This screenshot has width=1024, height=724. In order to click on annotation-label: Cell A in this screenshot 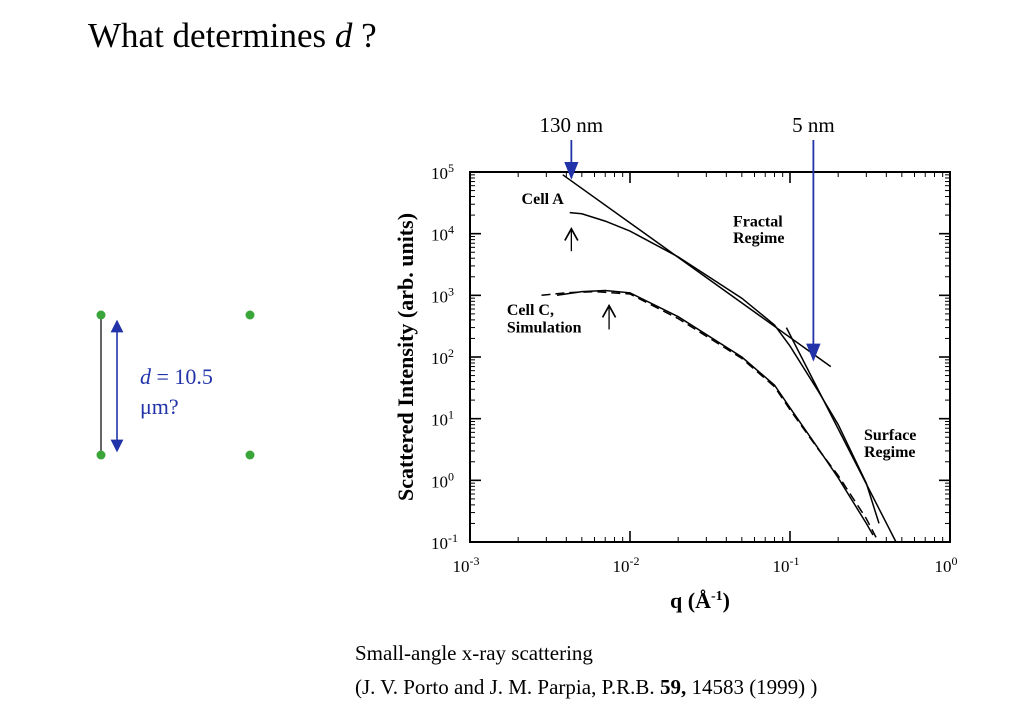, I will do `click(543, 199)`.